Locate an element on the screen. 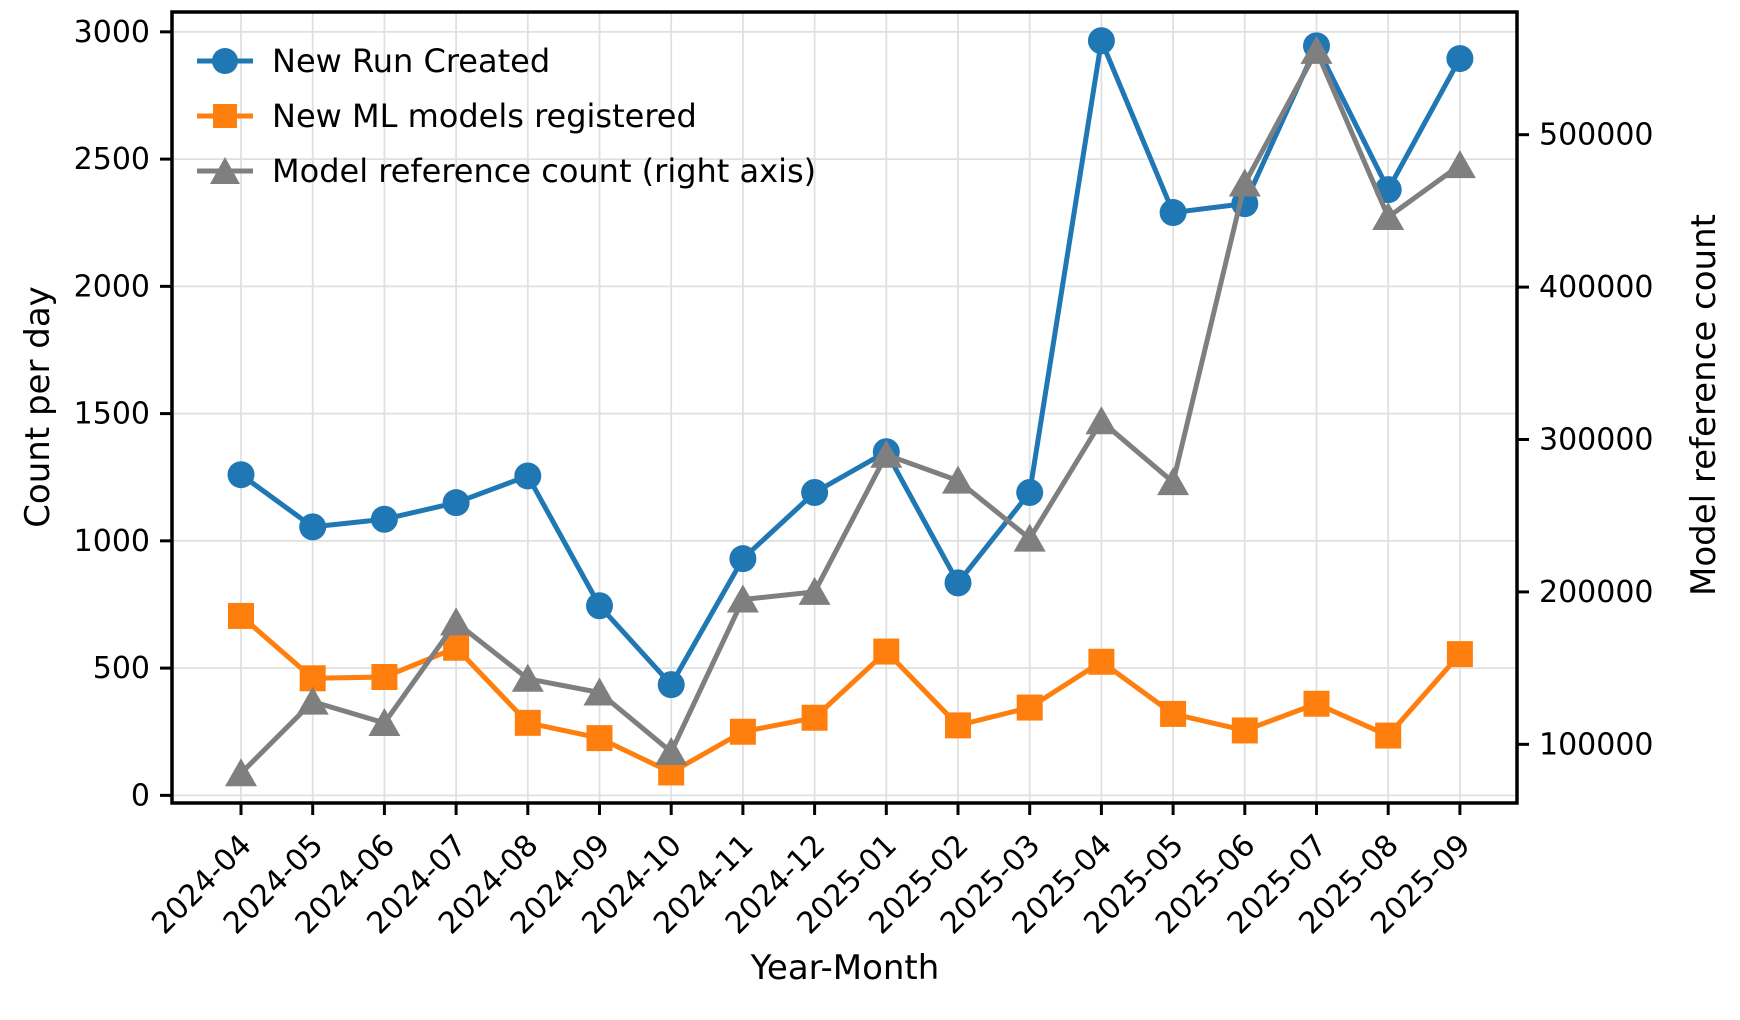  left-axis-tick-label: 2000 is located at coordinates (112, 286).